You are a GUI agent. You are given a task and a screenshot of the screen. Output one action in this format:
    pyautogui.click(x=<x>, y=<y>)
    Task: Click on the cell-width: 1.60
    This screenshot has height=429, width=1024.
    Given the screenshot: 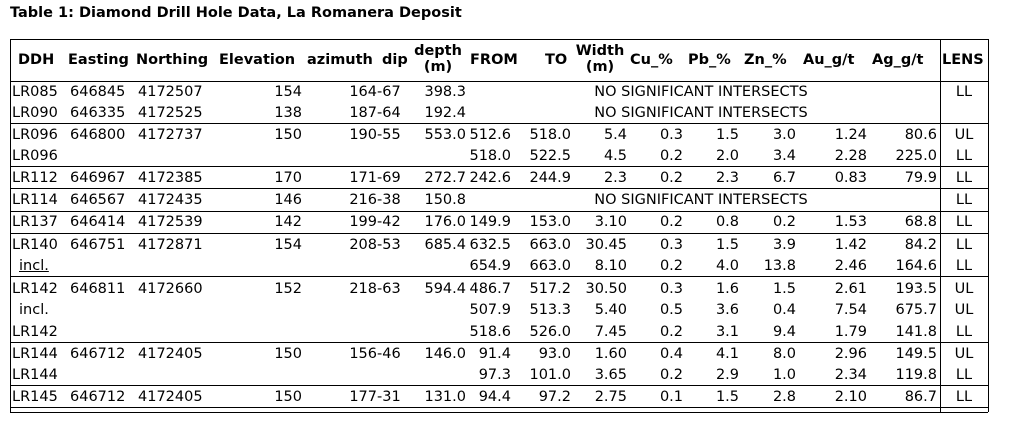 What is the action you would take?
    pyautogui.click(x=610, y=354)
    